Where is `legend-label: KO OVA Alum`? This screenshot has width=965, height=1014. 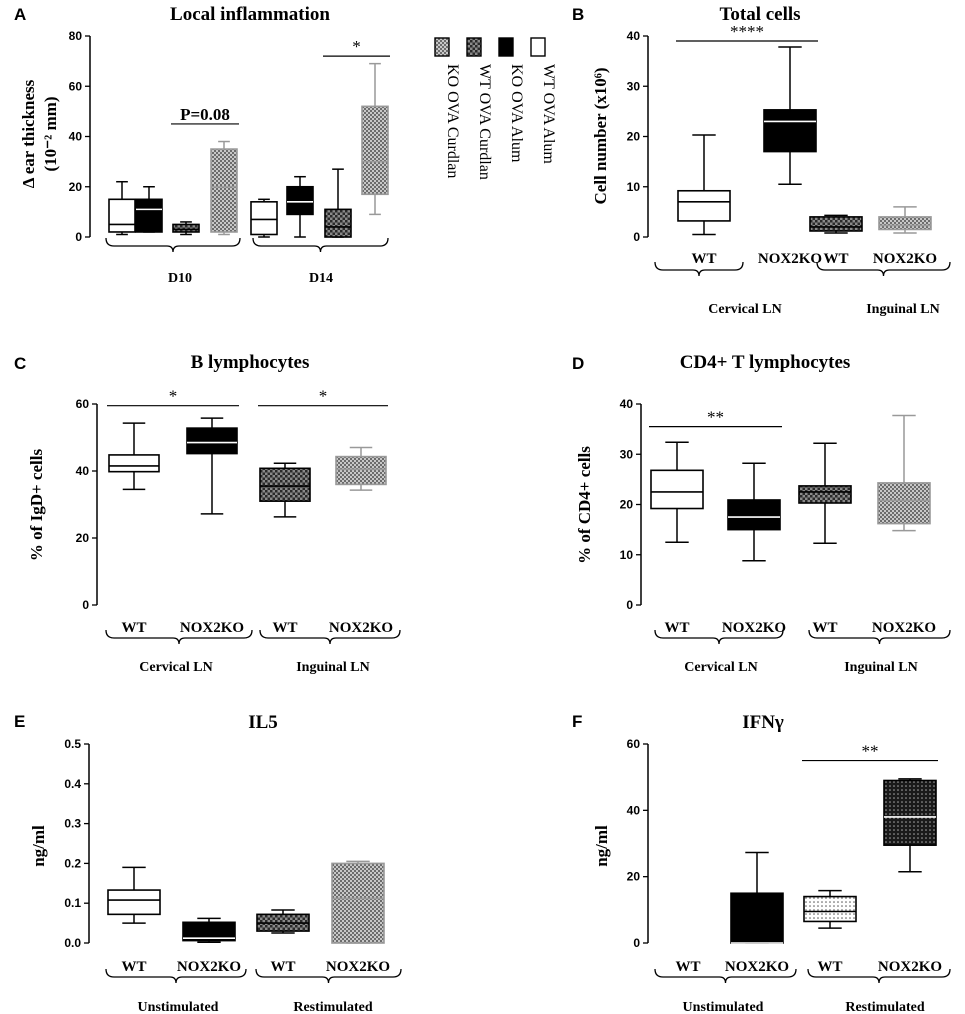 legend-label: KO OVA Alum is located at coordinates (516, 113).